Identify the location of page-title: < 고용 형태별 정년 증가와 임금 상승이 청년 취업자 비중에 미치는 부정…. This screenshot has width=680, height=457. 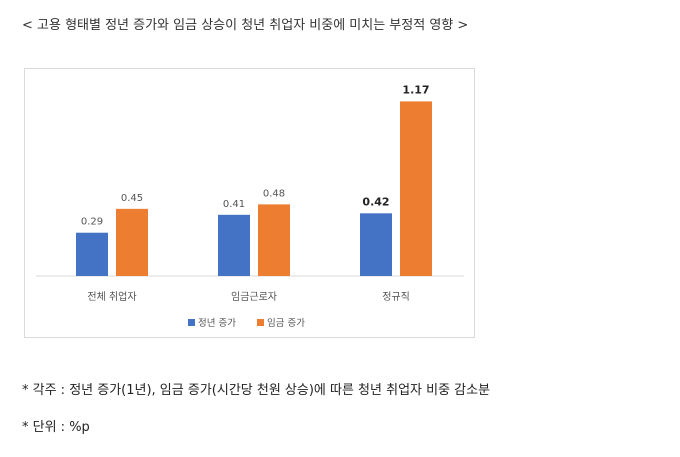
(245, 25).